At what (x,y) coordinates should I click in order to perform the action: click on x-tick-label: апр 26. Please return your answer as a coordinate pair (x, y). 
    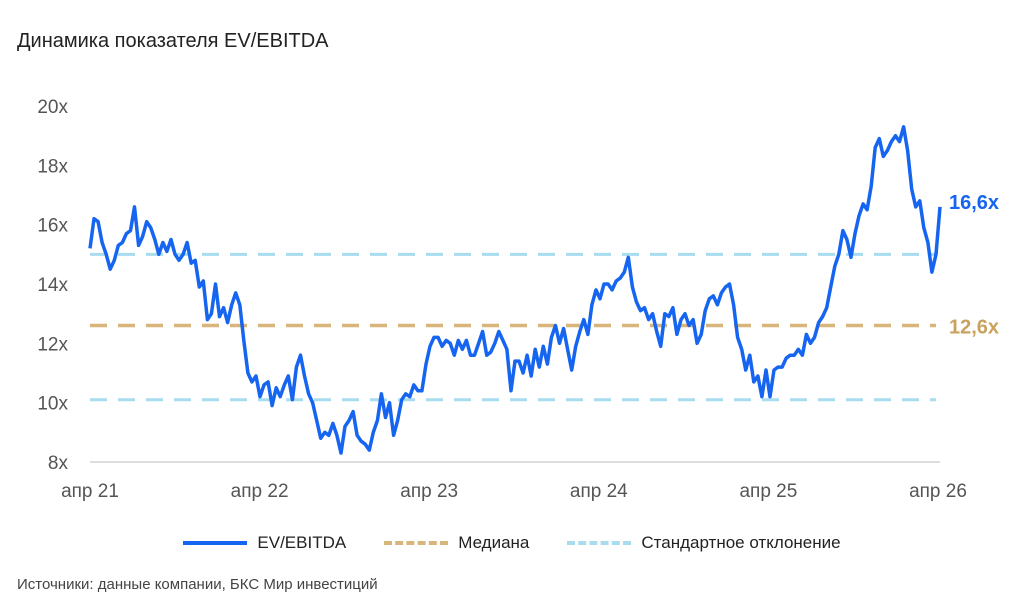
    Looking at the image, I should click on (938, 491).